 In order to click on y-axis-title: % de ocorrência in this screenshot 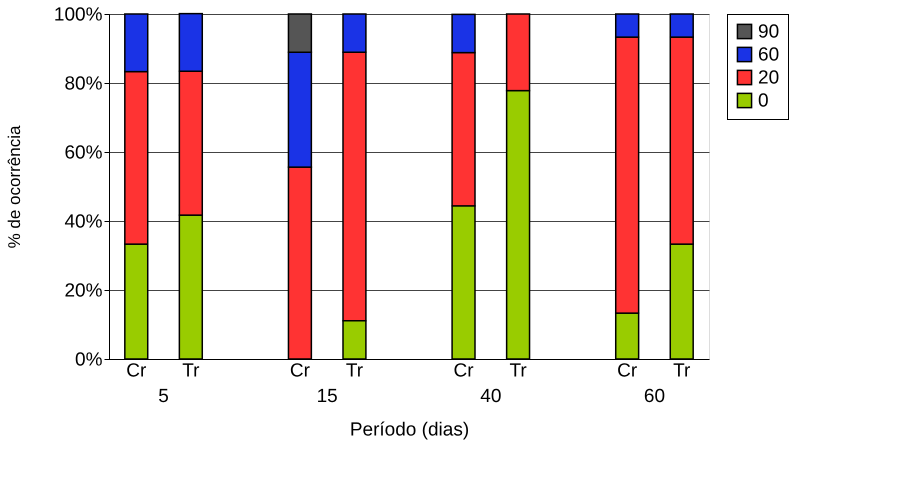, I will do `click(14, 186)`.